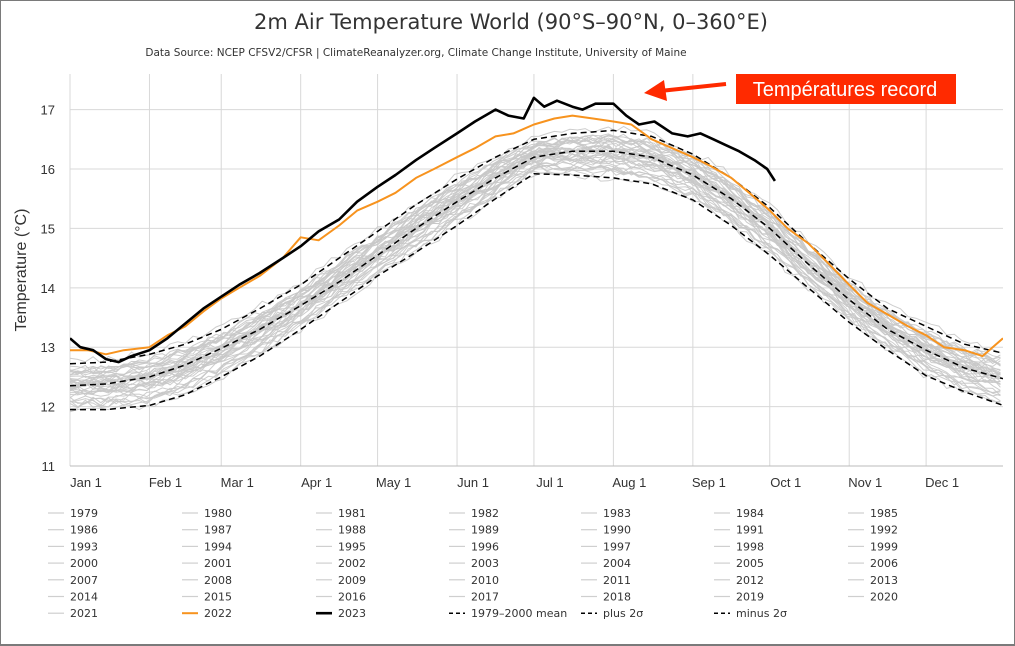  I want to click on legend-label: 1979–2000 mean, so click(519, 613).